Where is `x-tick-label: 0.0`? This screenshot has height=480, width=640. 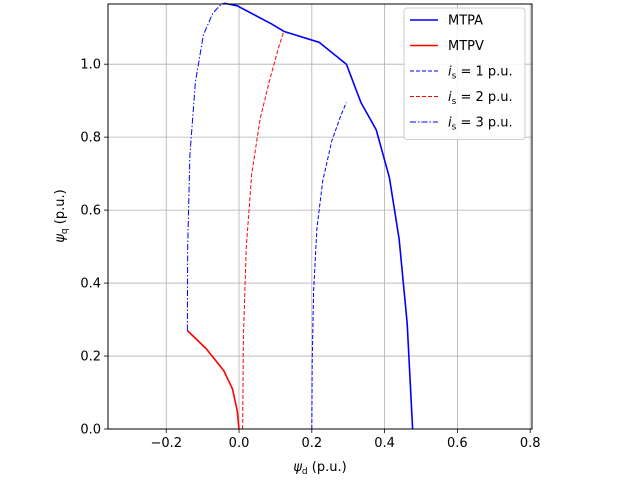
x-tick-label: 0.0 is located at coordinates (239, 443).